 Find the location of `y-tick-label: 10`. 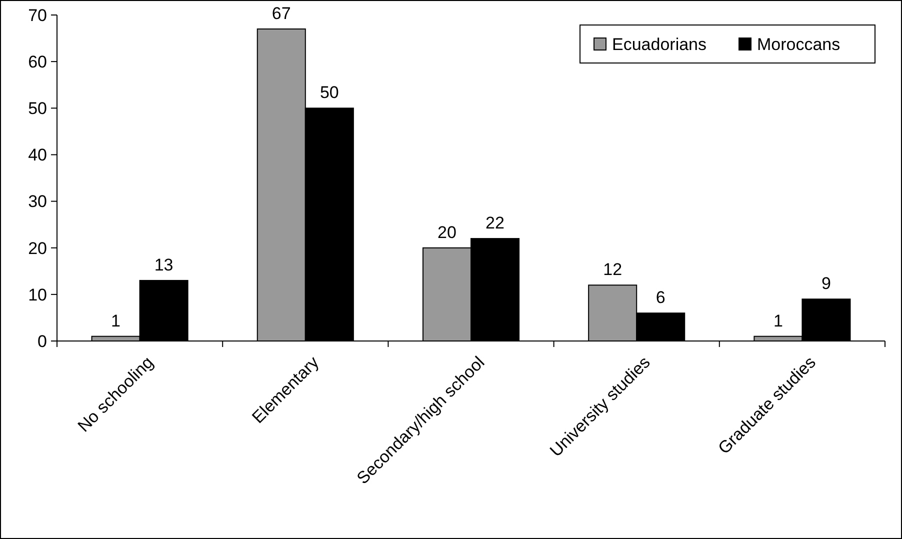

y-tick-label: 10 is located at coordinates (37, 294).